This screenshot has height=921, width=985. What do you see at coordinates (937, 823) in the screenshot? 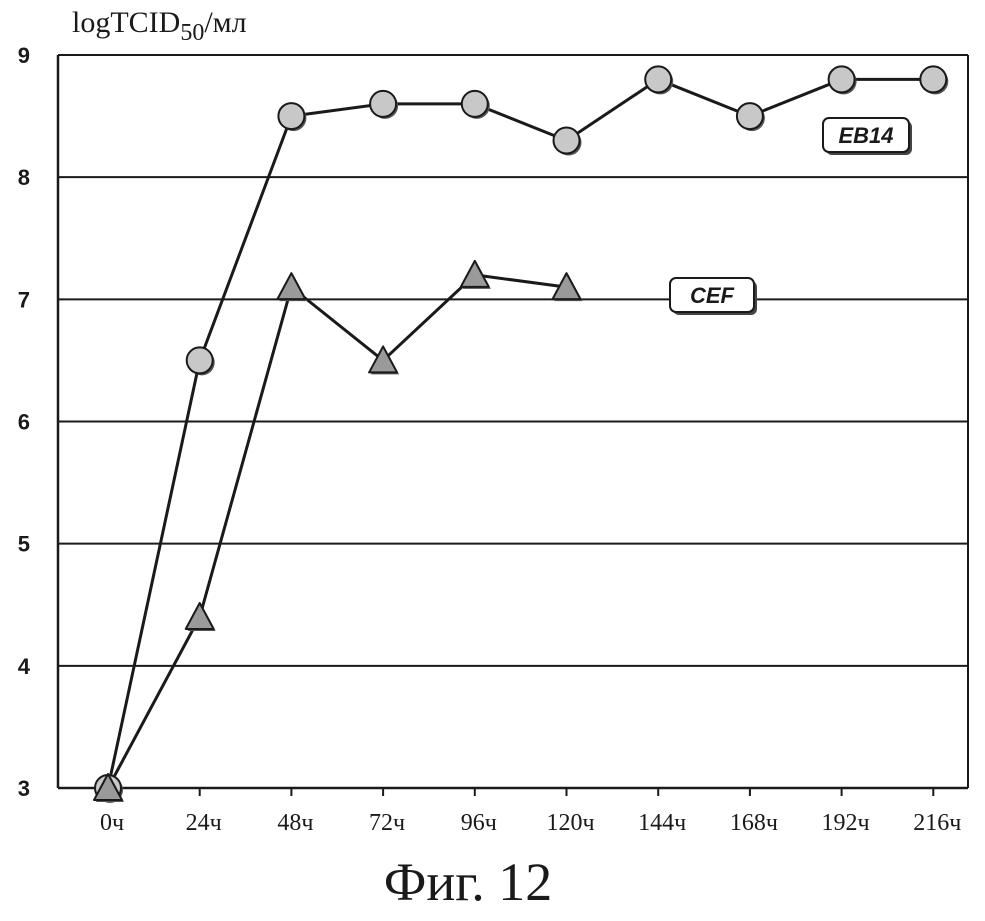
I see `x-tick-label: 216ч` at bounding box center [937, 823].